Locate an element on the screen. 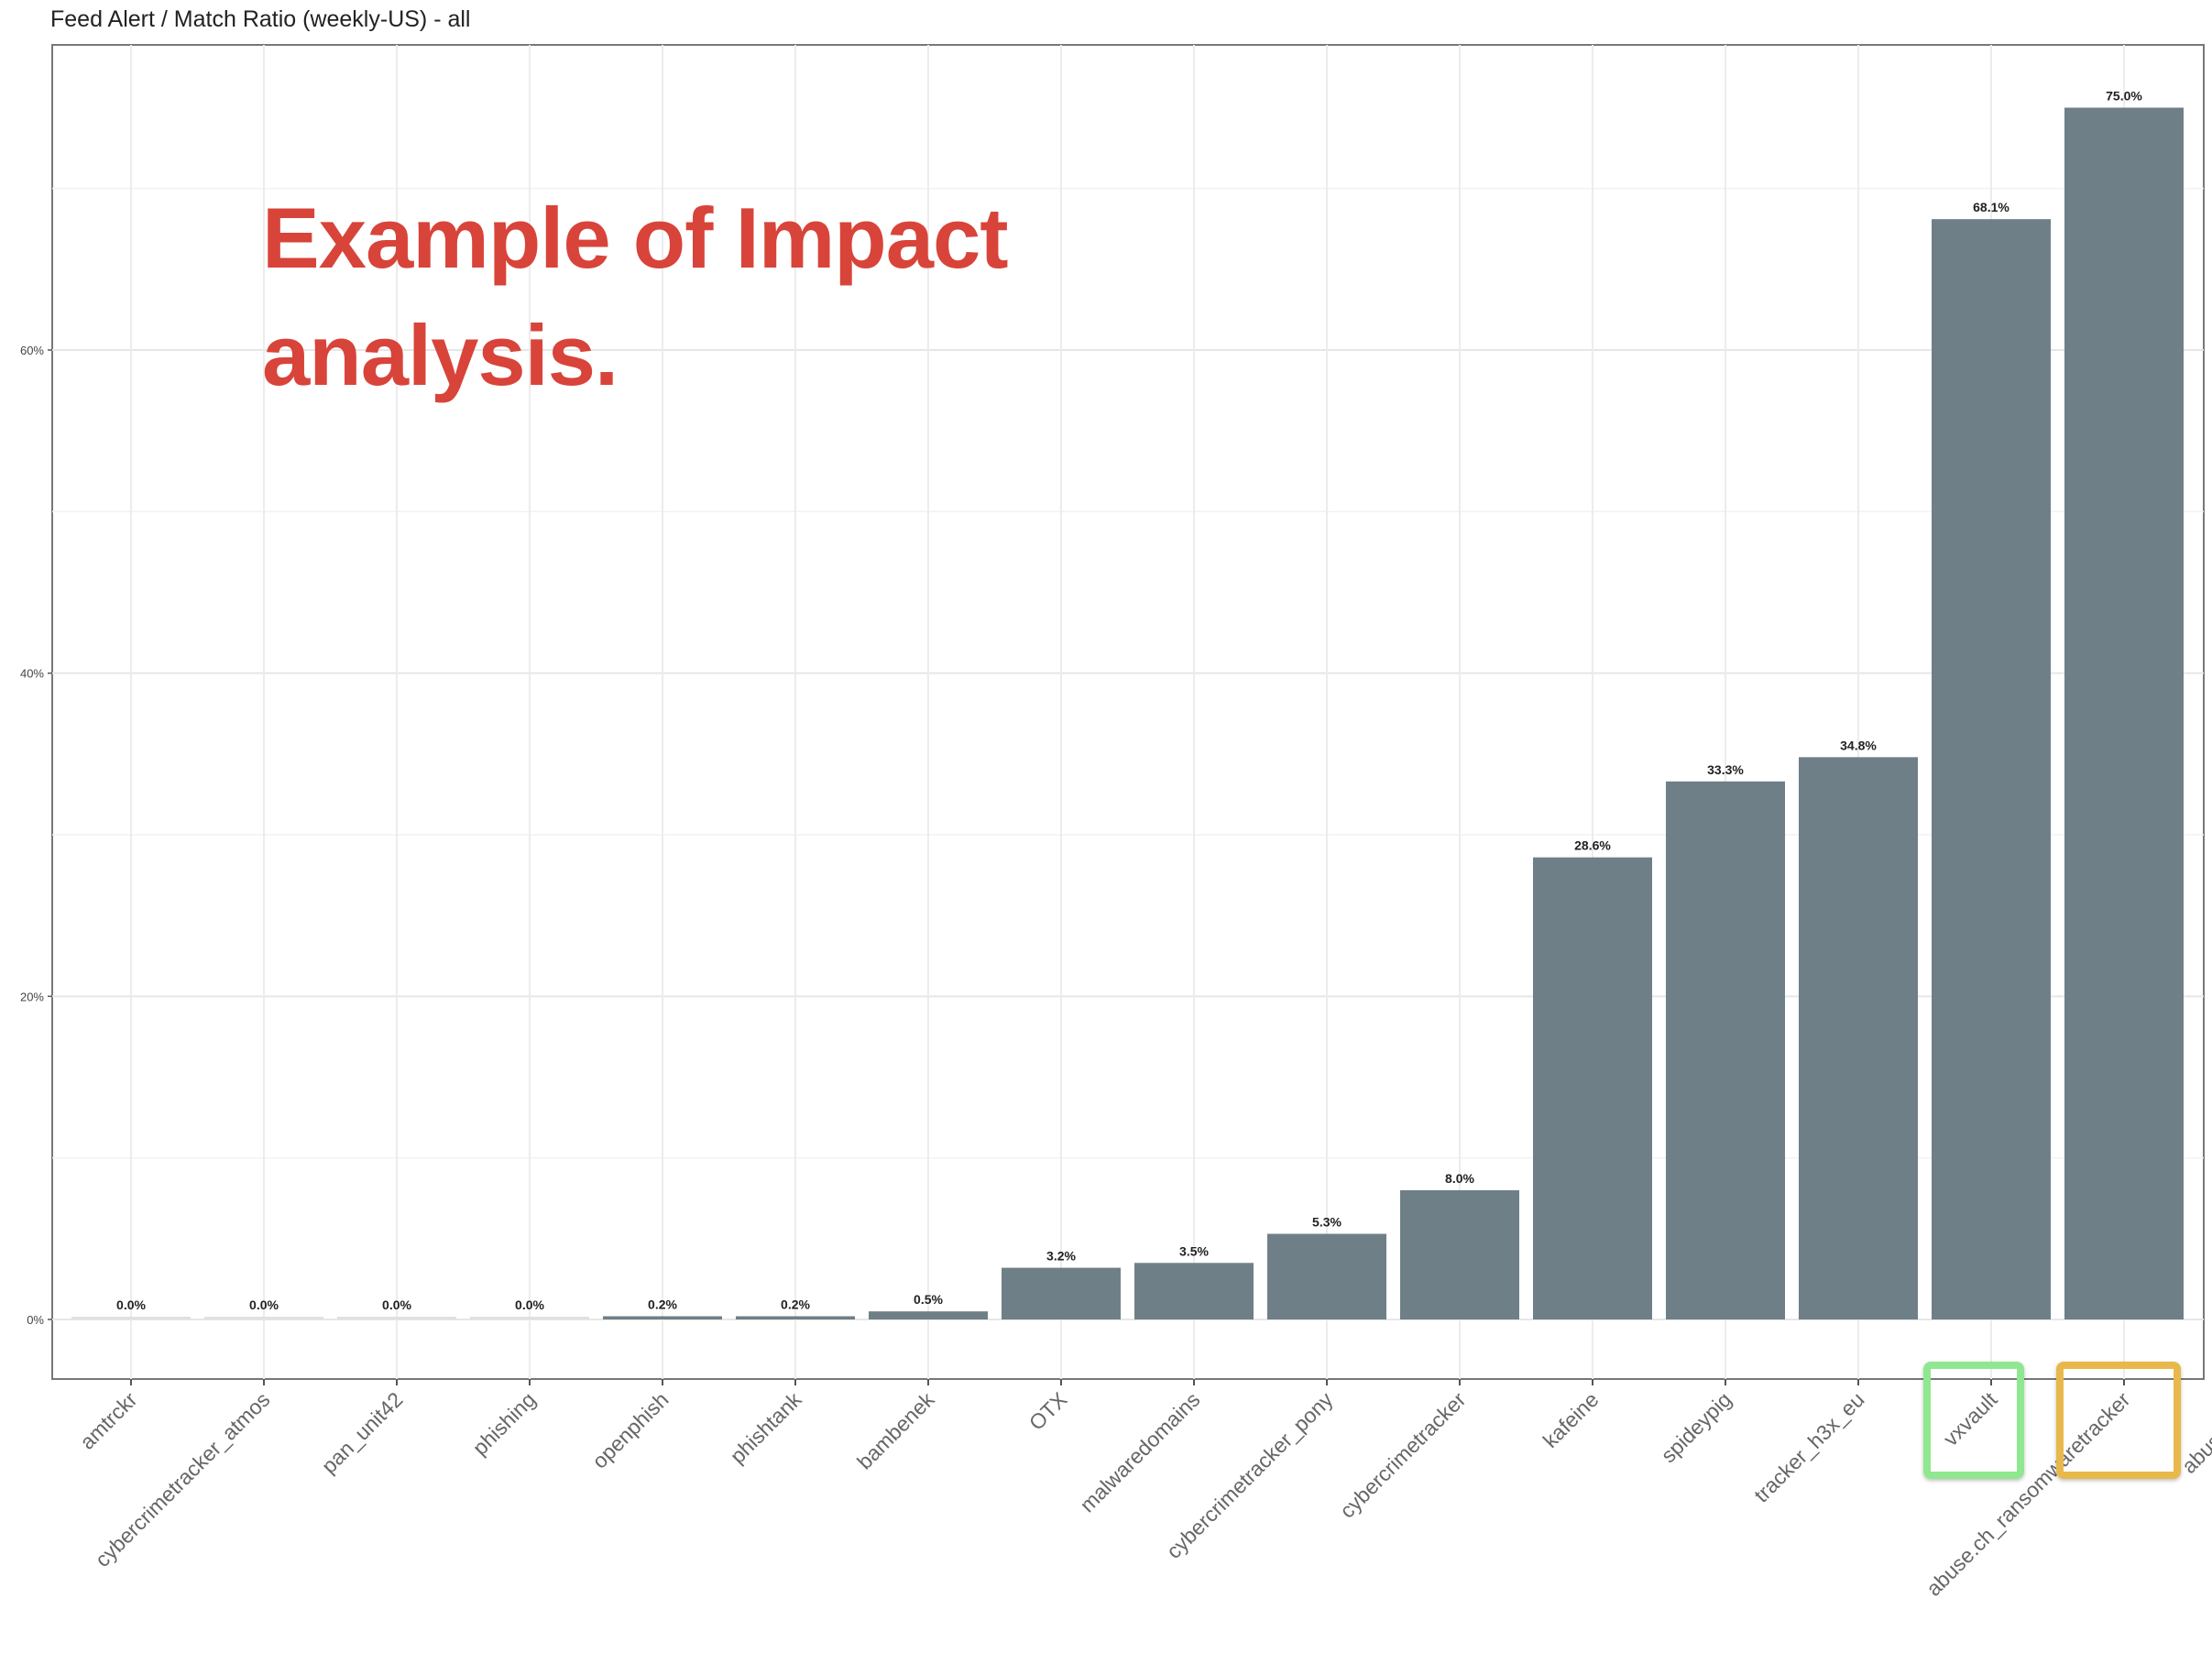 Image resolution: width=2212 pixels, height=1653 pixels. x-tick-label: openphish is located at coordinates (630, 1429).